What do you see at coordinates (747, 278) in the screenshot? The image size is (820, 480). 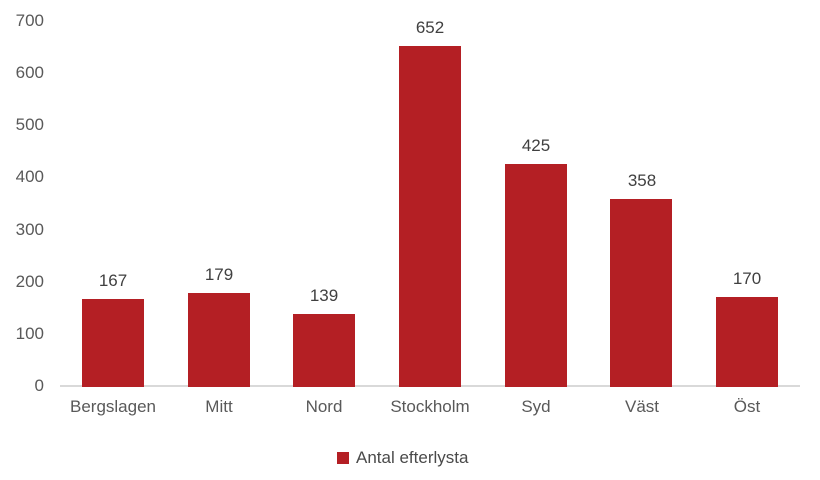 I see `bar-value-label-ost: 170` at bounding box center [747, 278].